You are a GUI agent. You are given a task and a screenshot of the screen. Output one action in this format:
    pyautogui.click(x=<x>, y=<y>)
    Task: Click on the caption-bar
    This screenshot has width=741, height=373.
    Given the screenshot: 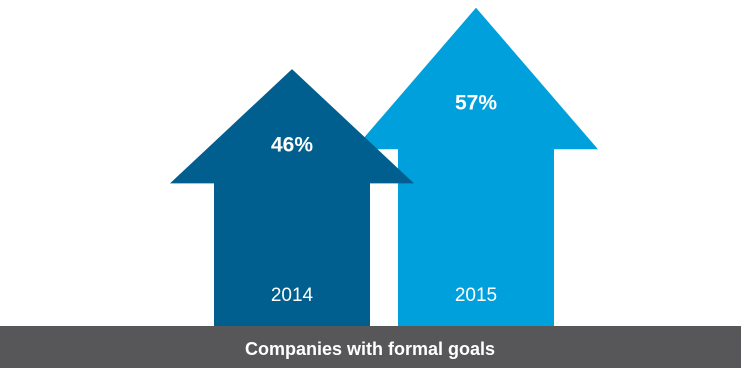 What is the action you would take?
    pyautogui.click(x=370, y=347)
    